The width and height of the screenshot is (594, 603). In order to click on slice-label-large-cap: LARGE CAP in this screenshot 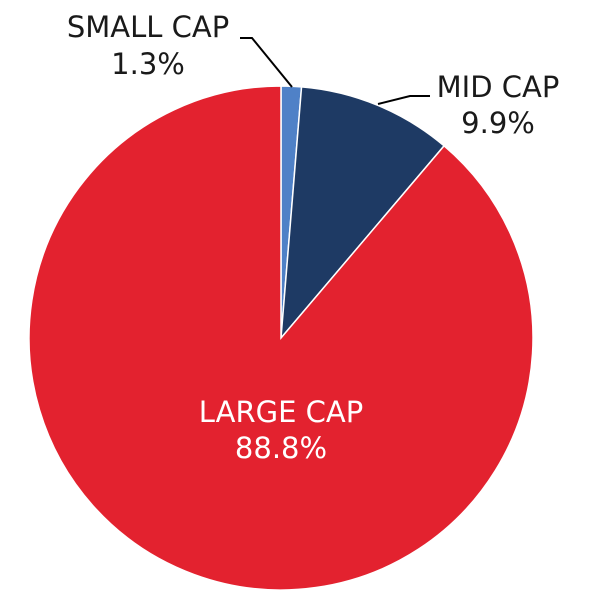, I will do `click(281, 412)`.